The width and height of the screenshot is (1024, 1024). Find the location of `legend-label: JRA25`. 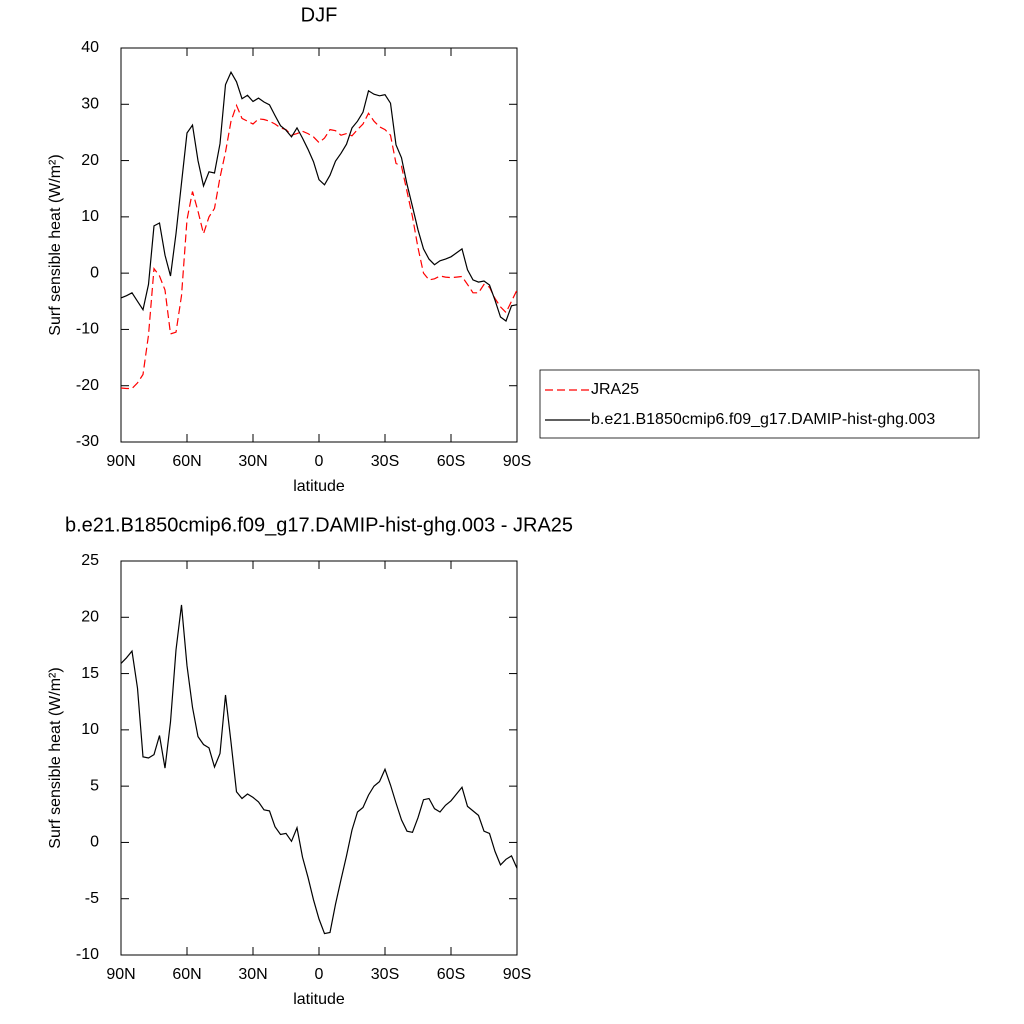

legend-label: JRA25 is located at coordinates (615, 389).